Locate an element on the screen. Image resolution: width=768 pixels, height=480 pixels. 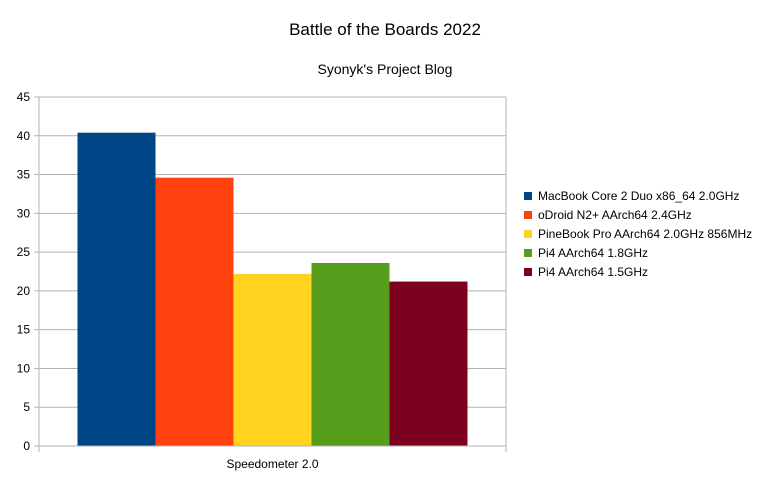
legend-label: oDroid N2+ AArch64 2.4GHz is located at coordinates (615, 215).